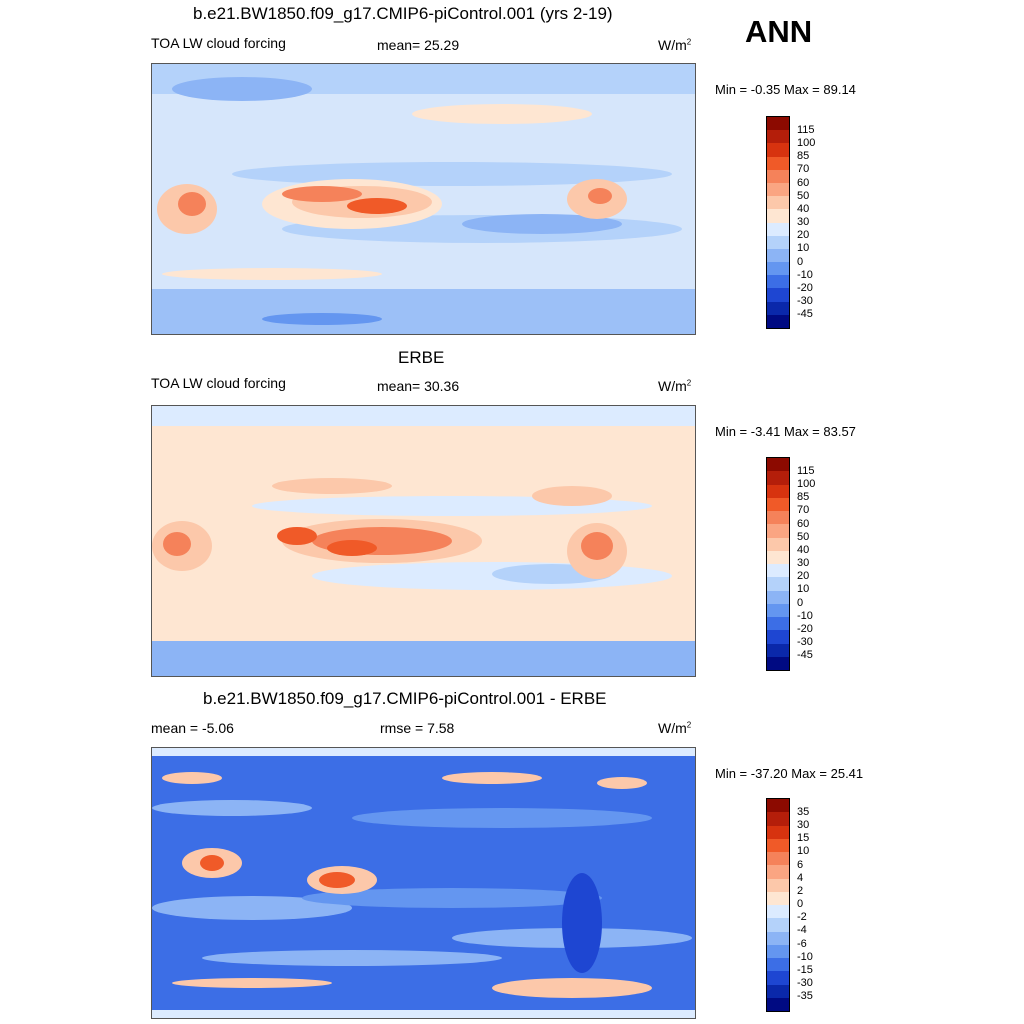  I want to click on panel3-cbar-tick: 6, so click(800, 865).